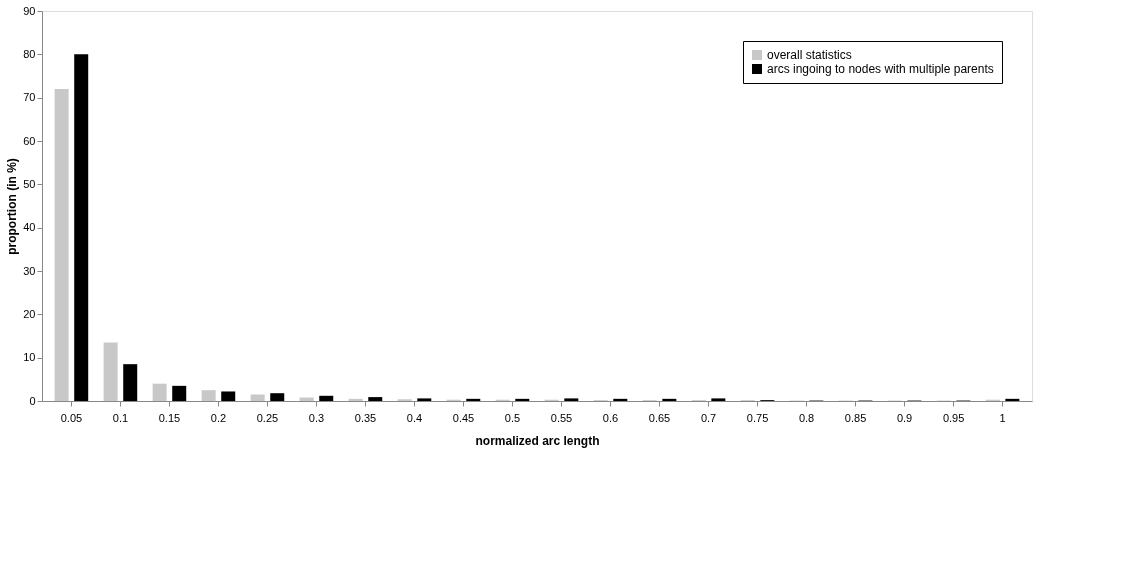 This screenshot has width=1127, height=584. What do you see at coordinates (32, 400) in the screenshot?
I see `y-tick-label: 0` at bounding box center [32, 400].